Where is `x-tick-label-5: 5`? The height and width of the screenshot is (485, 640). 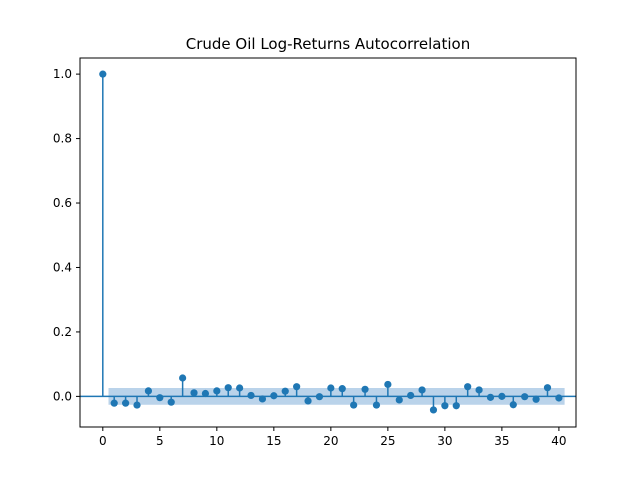 x-tick-label-5: 5 is located at coordinates (160, 441).